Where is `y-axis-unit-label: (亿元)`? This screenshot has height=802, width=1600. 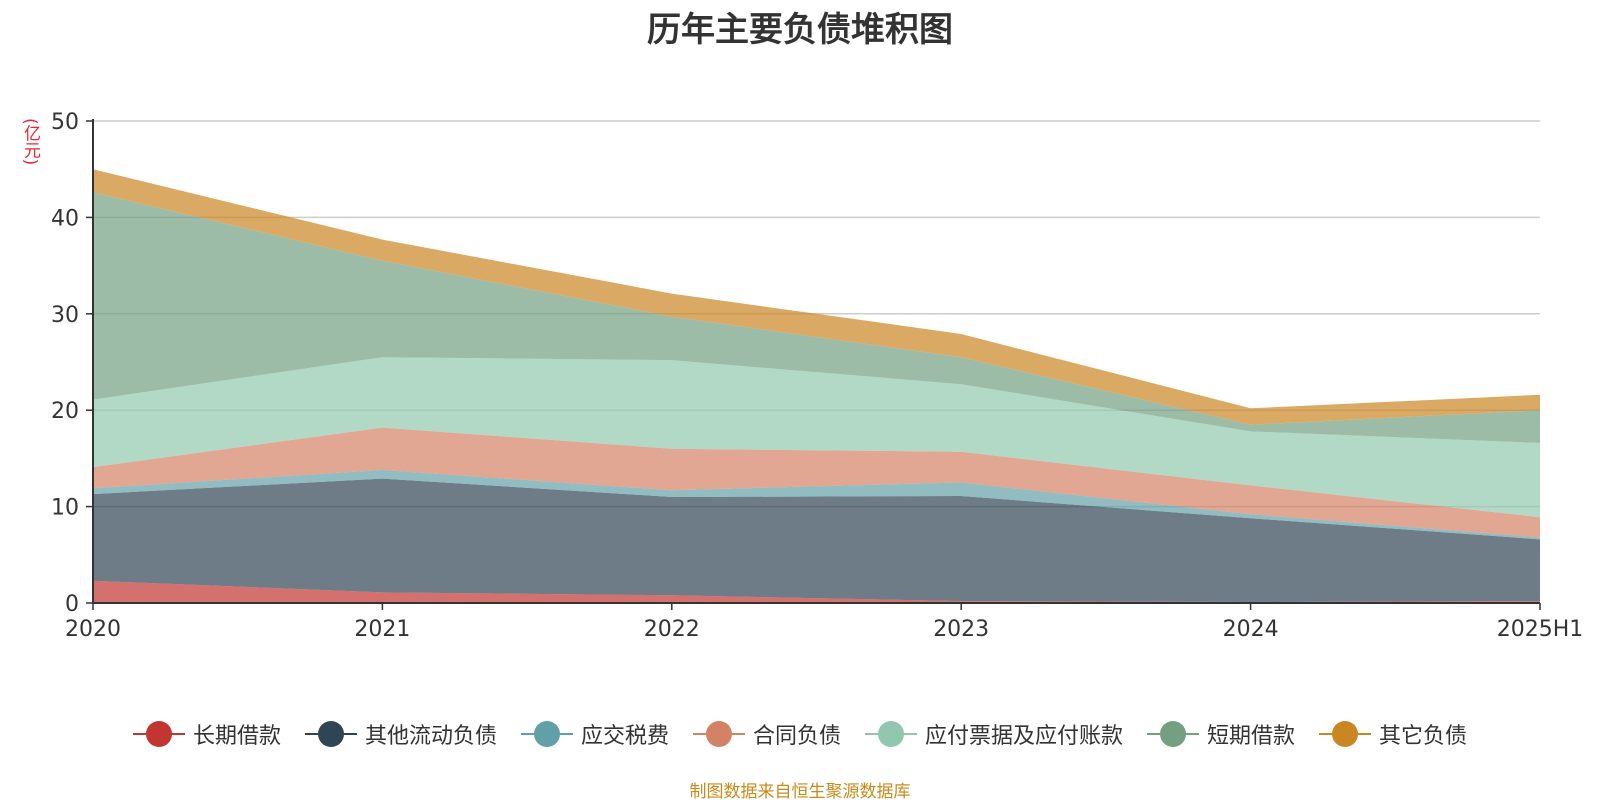
y-axis-unit-label: (亿元) is located at coordinates (30, 142).